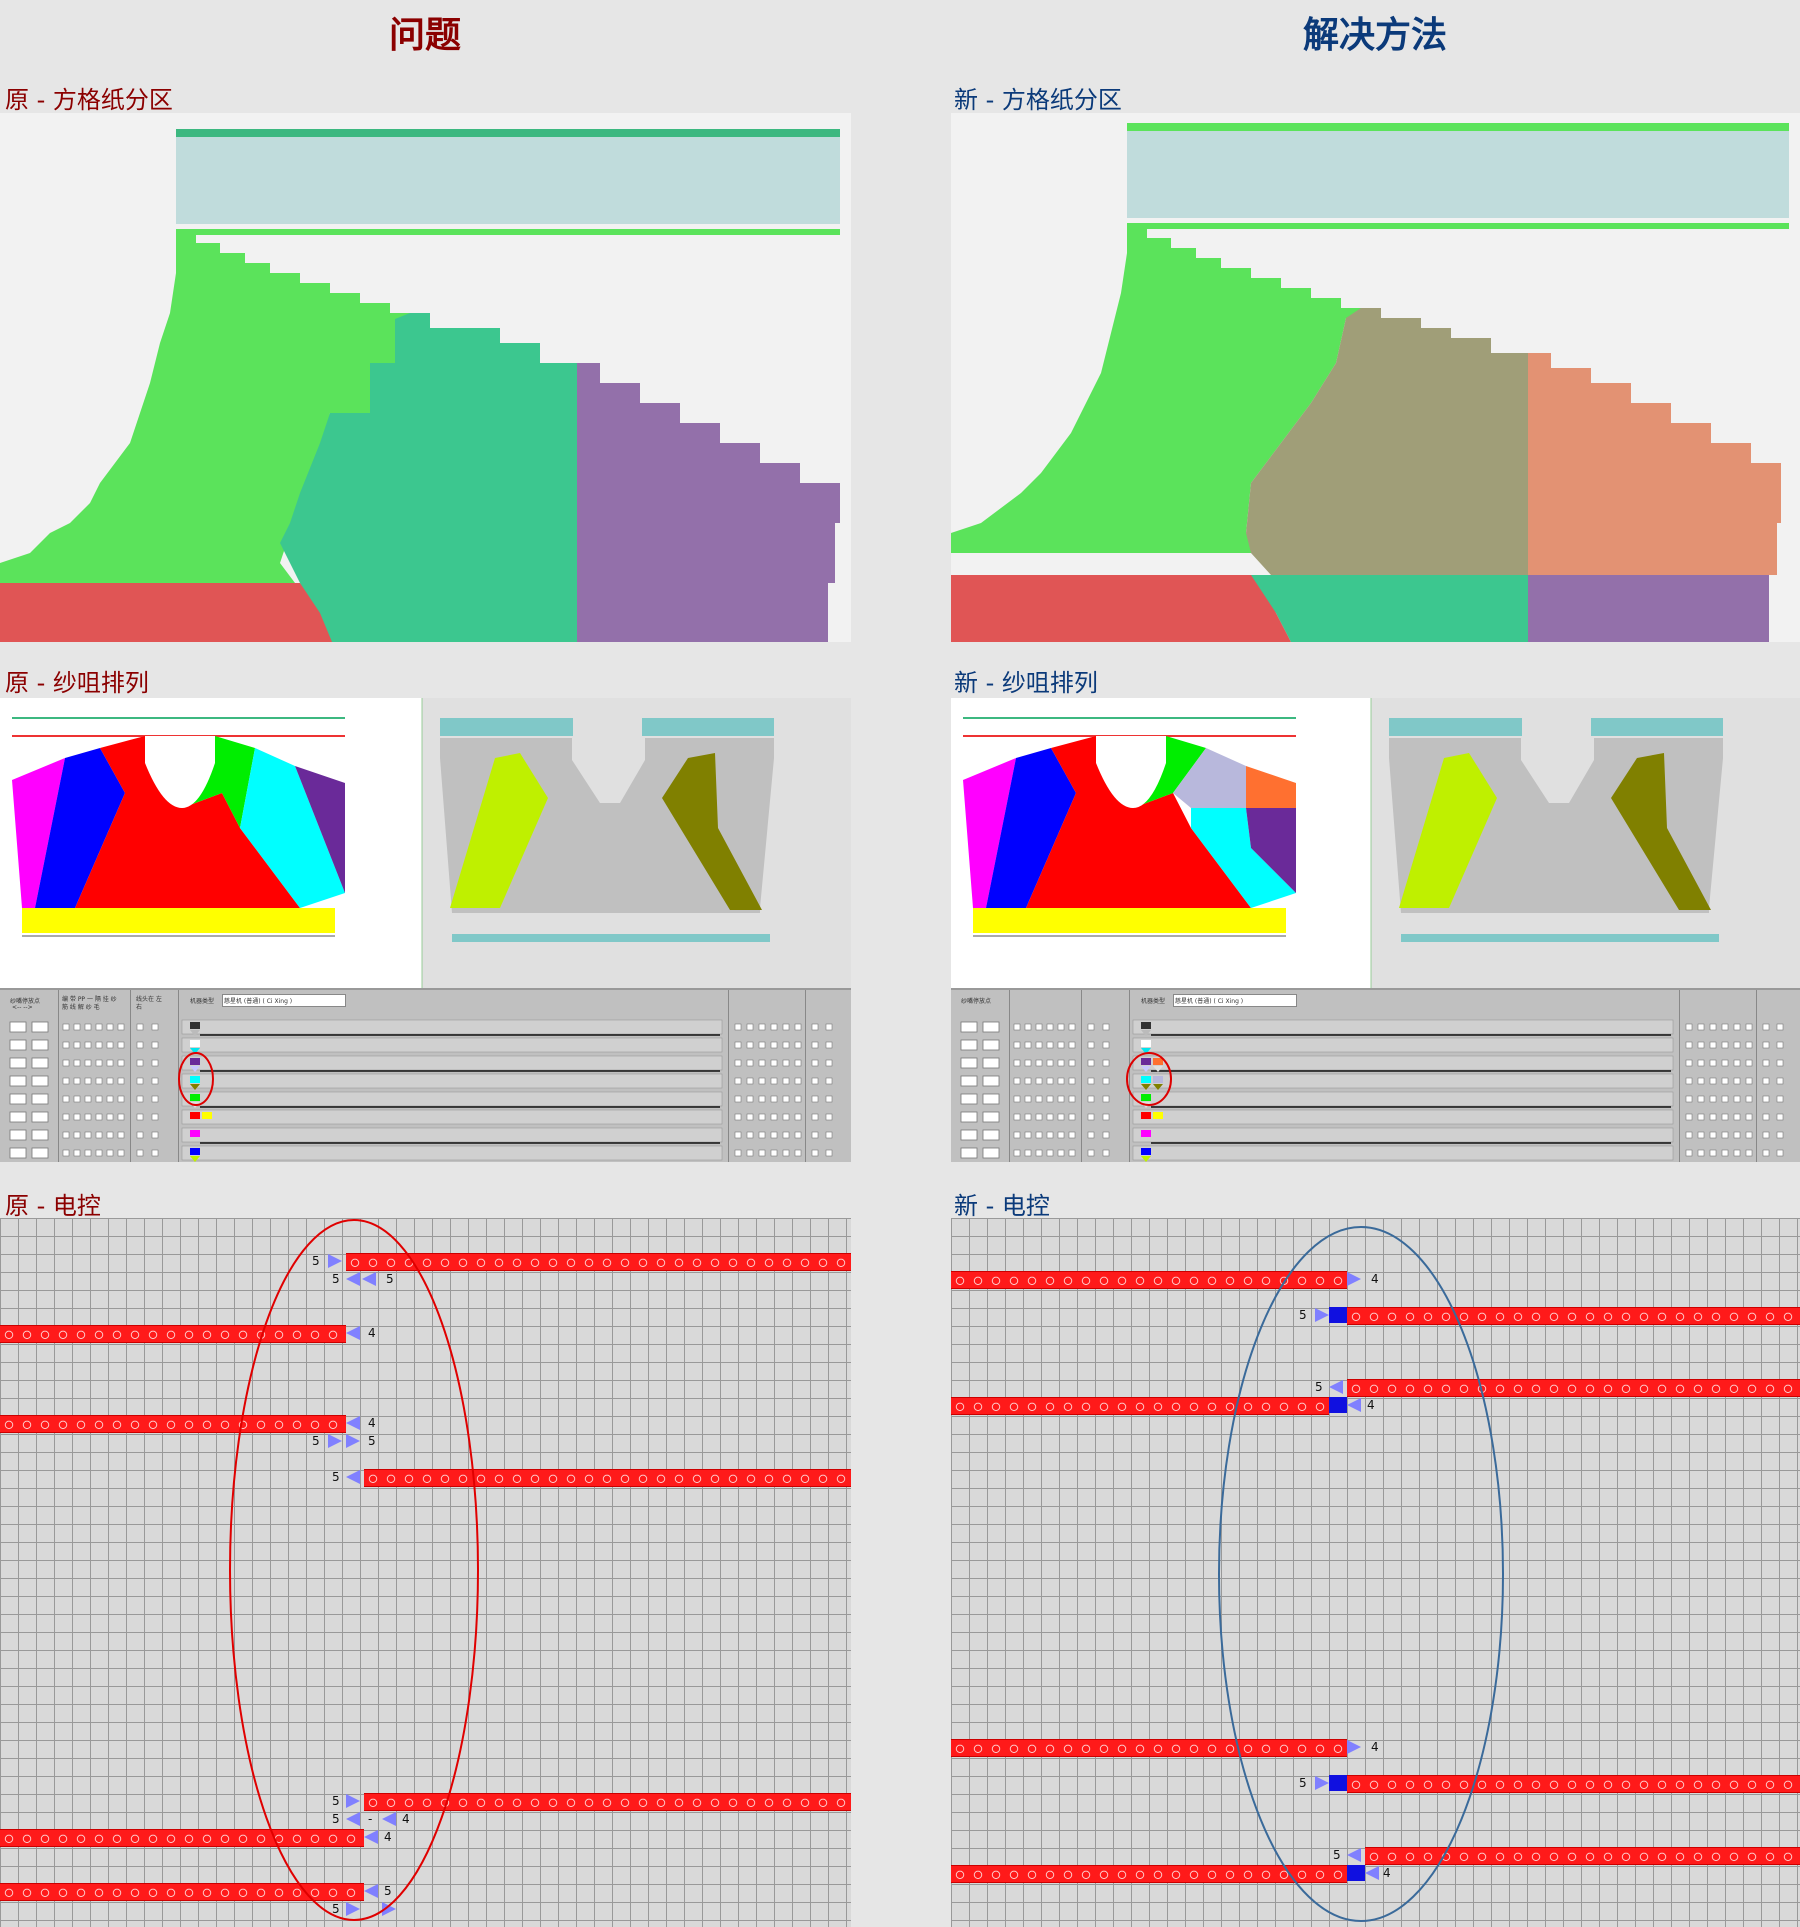 Image resolution: width=1800 pixels, height=1927 pixels. Describe the element at coordinates (431, 843) in the screenshot. I see `left-yarn-svg` at that location.